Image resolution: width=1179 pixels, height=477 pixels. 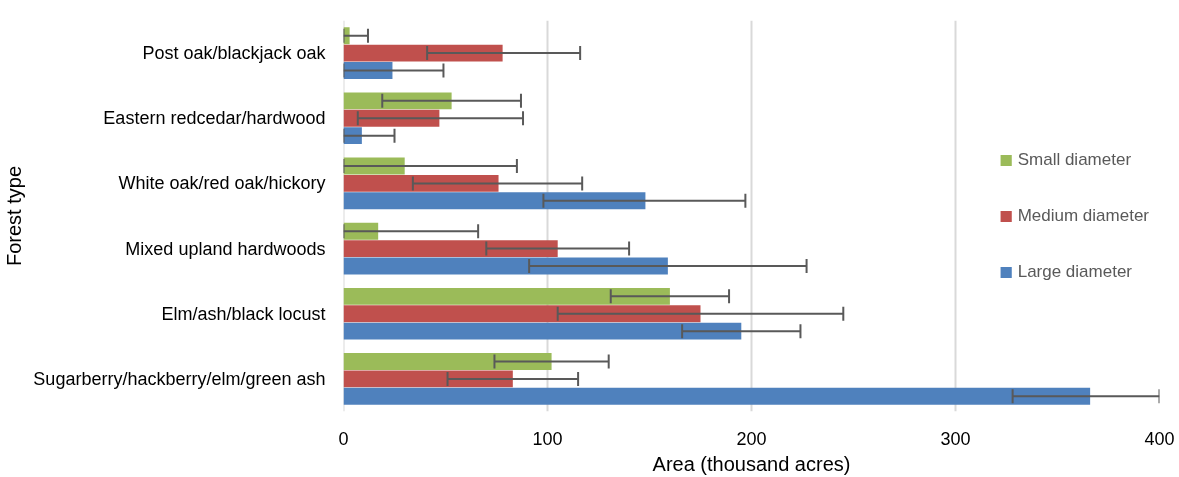 I want to click on legend-label: Large diameter, so click(x=1075, y=271).